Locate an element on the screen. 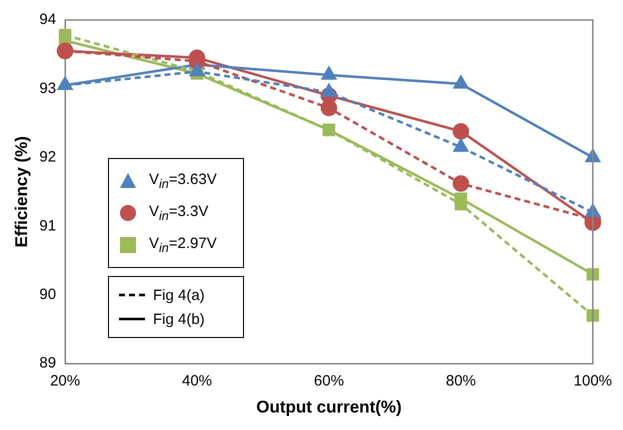  x-tick-label: 60% is located at coordinates (329, 381).